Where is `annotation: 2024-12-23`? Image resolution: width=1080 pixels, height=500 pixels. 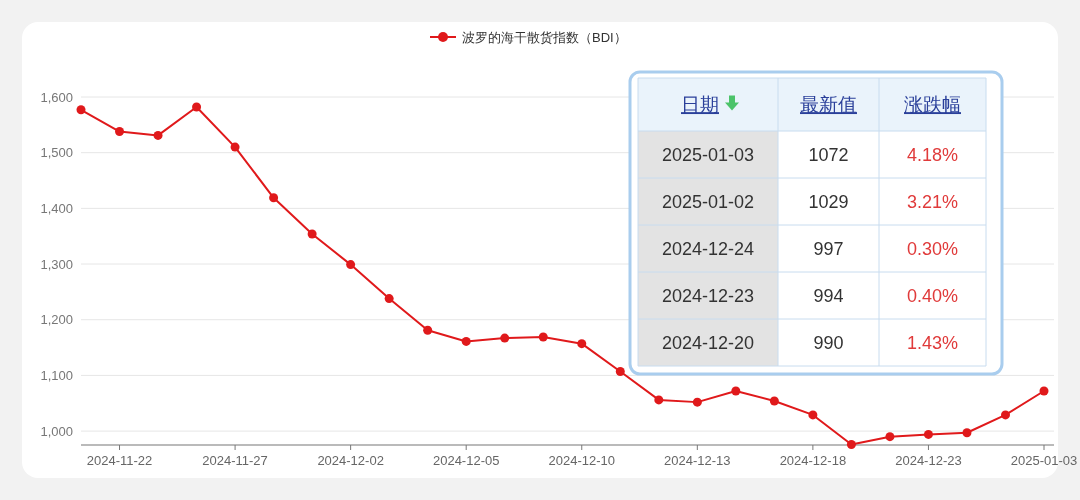
annotation: 2024-12-23 is located at coordinates (708, 295).